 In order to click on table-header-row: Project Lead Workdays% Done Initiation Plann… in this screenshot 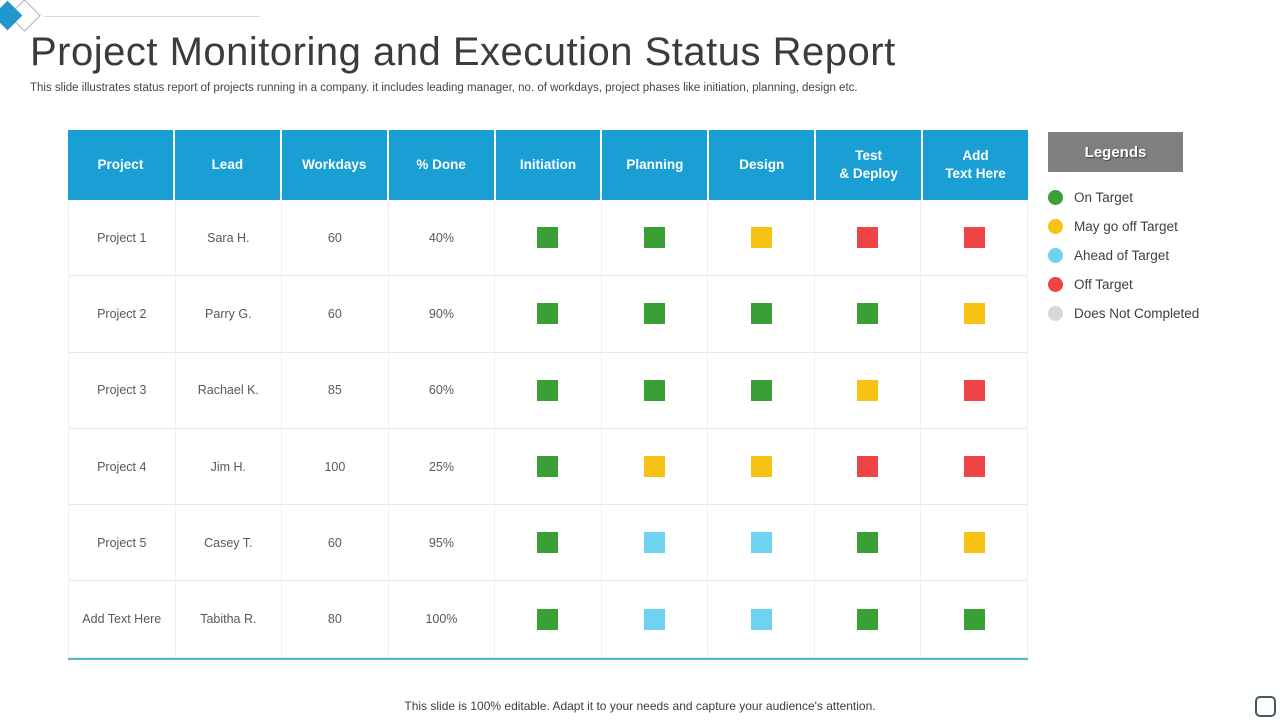, I will do `click(548, 165)`.